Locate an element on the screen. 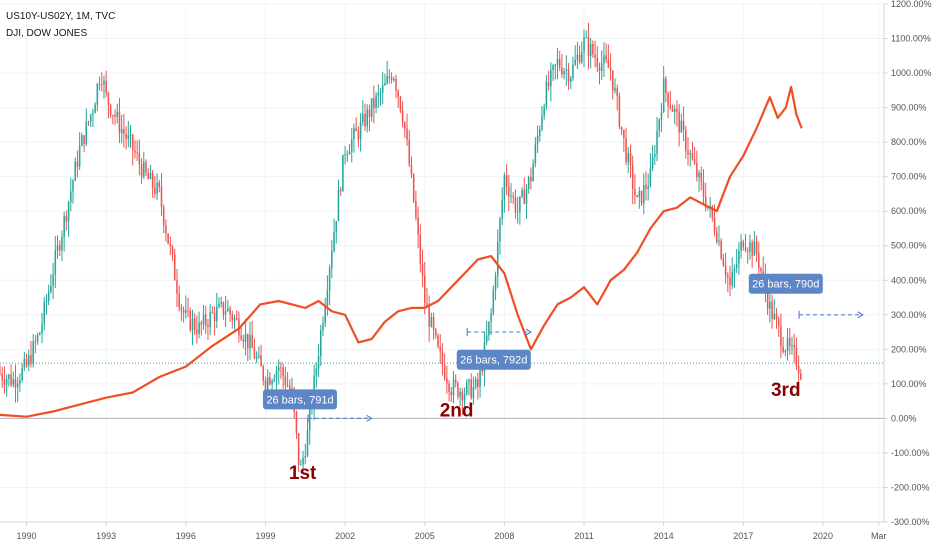  x-tick-label: Mar is located at coordinates (879, 536).